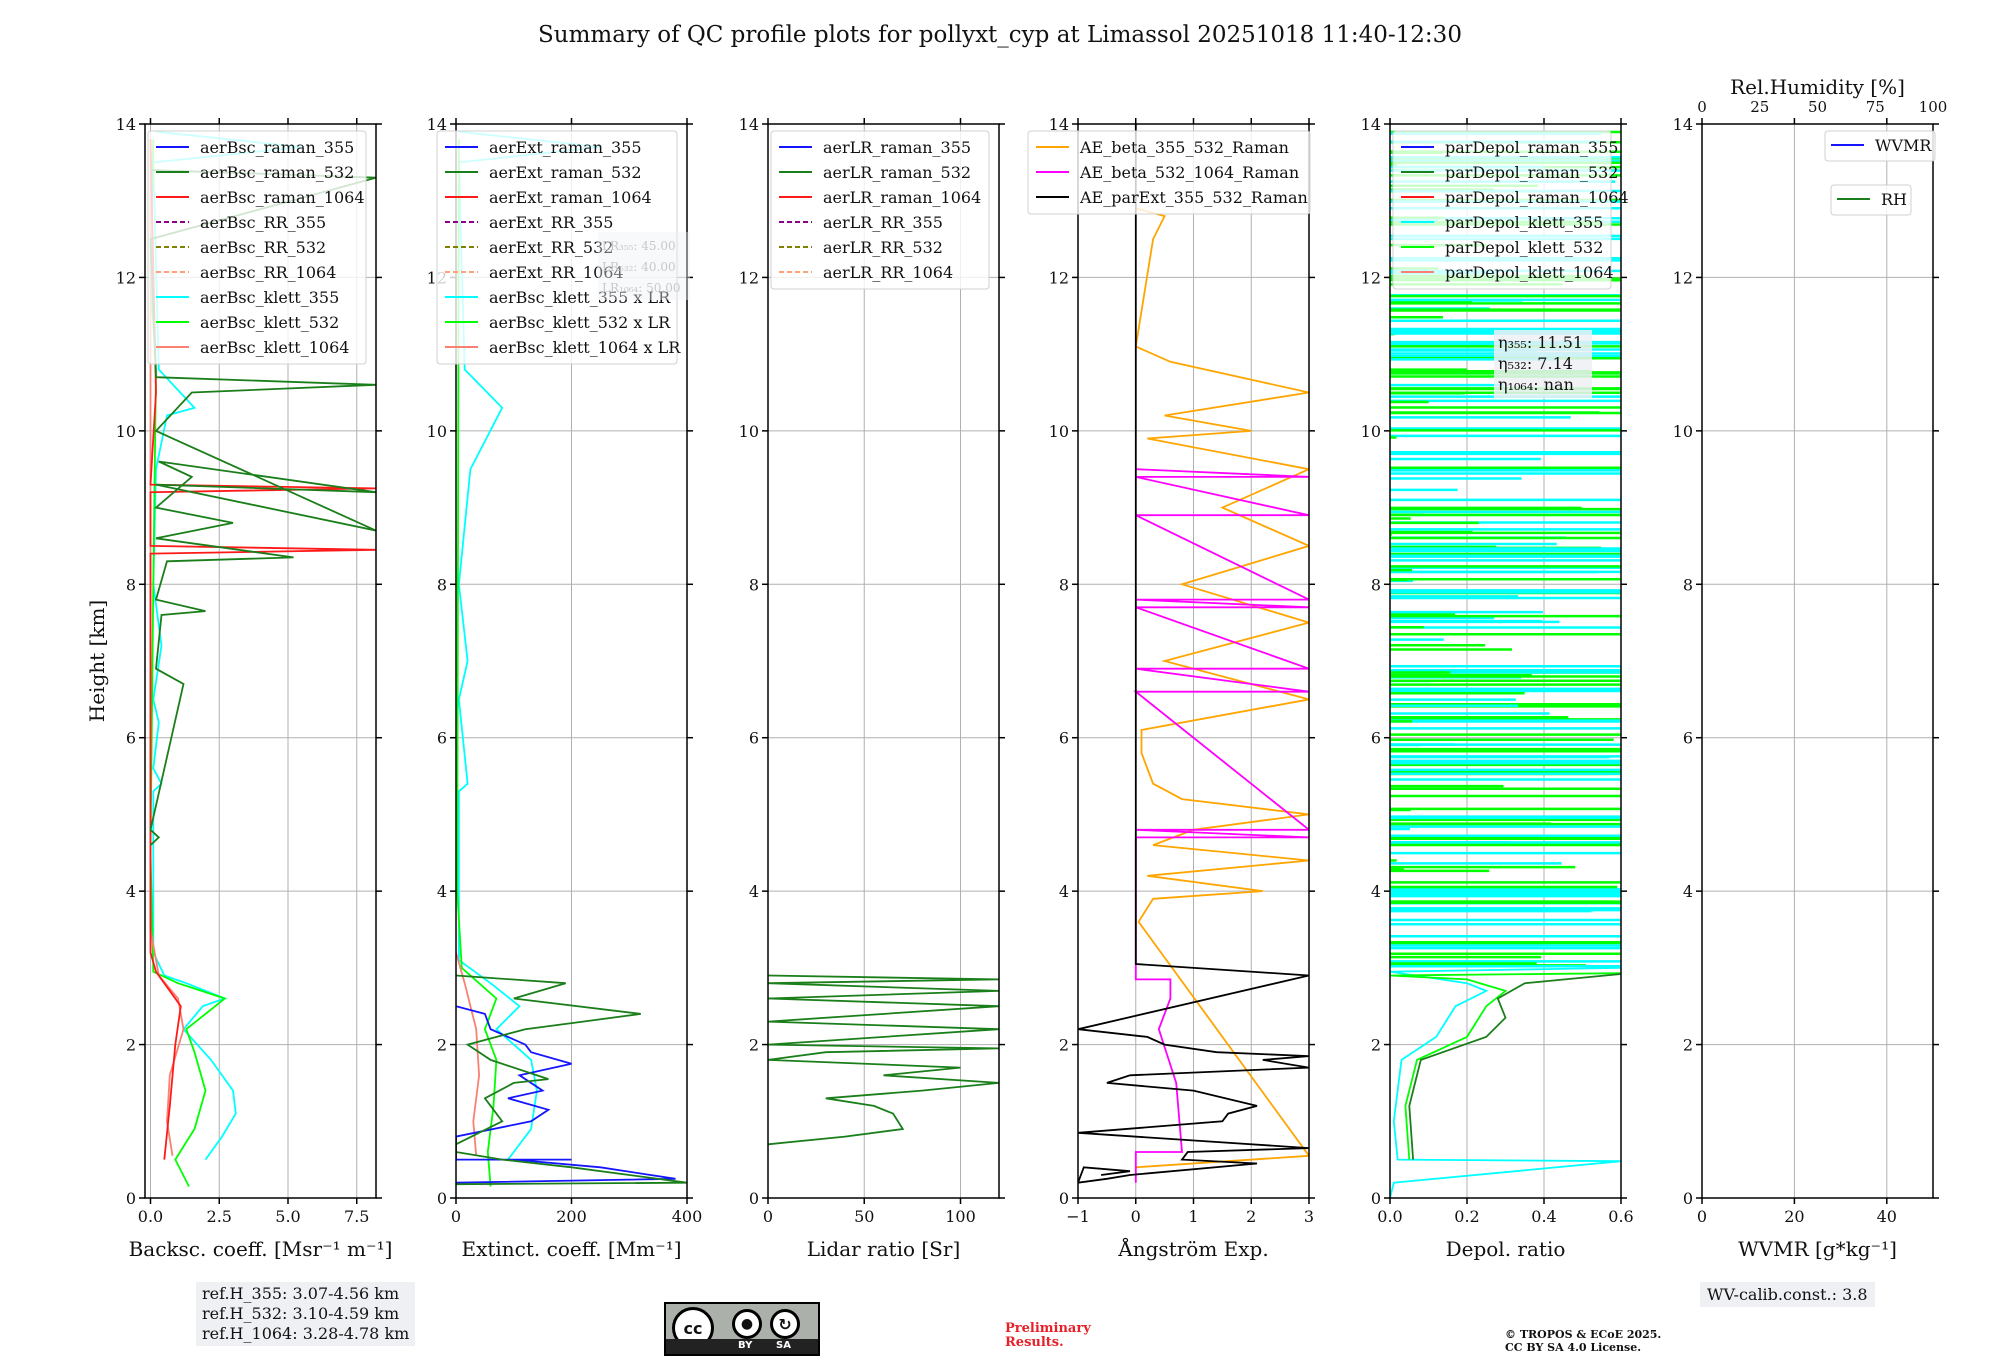 The width and height of the screenshot is (2000, 1360). Describe the element at coordinates (468, 1054) in the screenshot. I see `series-aerBsc_klett_1064 x LR` at that location.